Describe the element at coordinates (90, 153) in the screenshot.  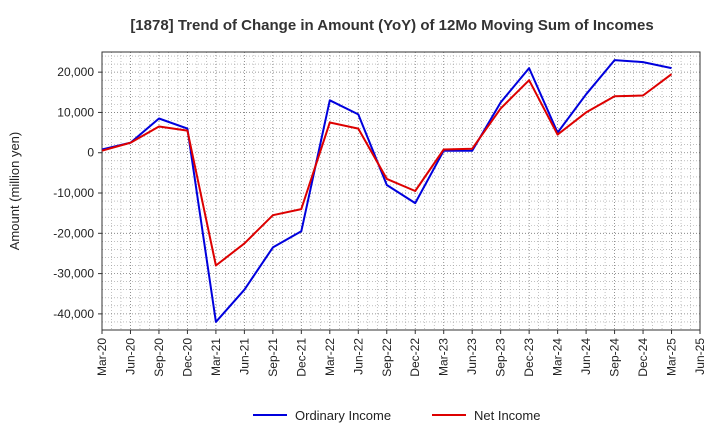
I see `y-tick-label: 0` at that location.